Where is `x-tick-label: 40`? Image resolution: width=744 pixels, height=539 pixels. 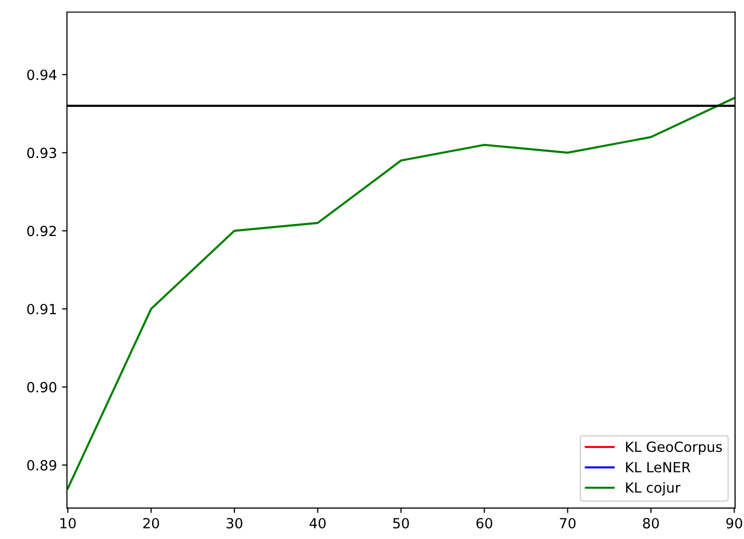
x-tick-label: 40 is located at coordinates (318, 523).